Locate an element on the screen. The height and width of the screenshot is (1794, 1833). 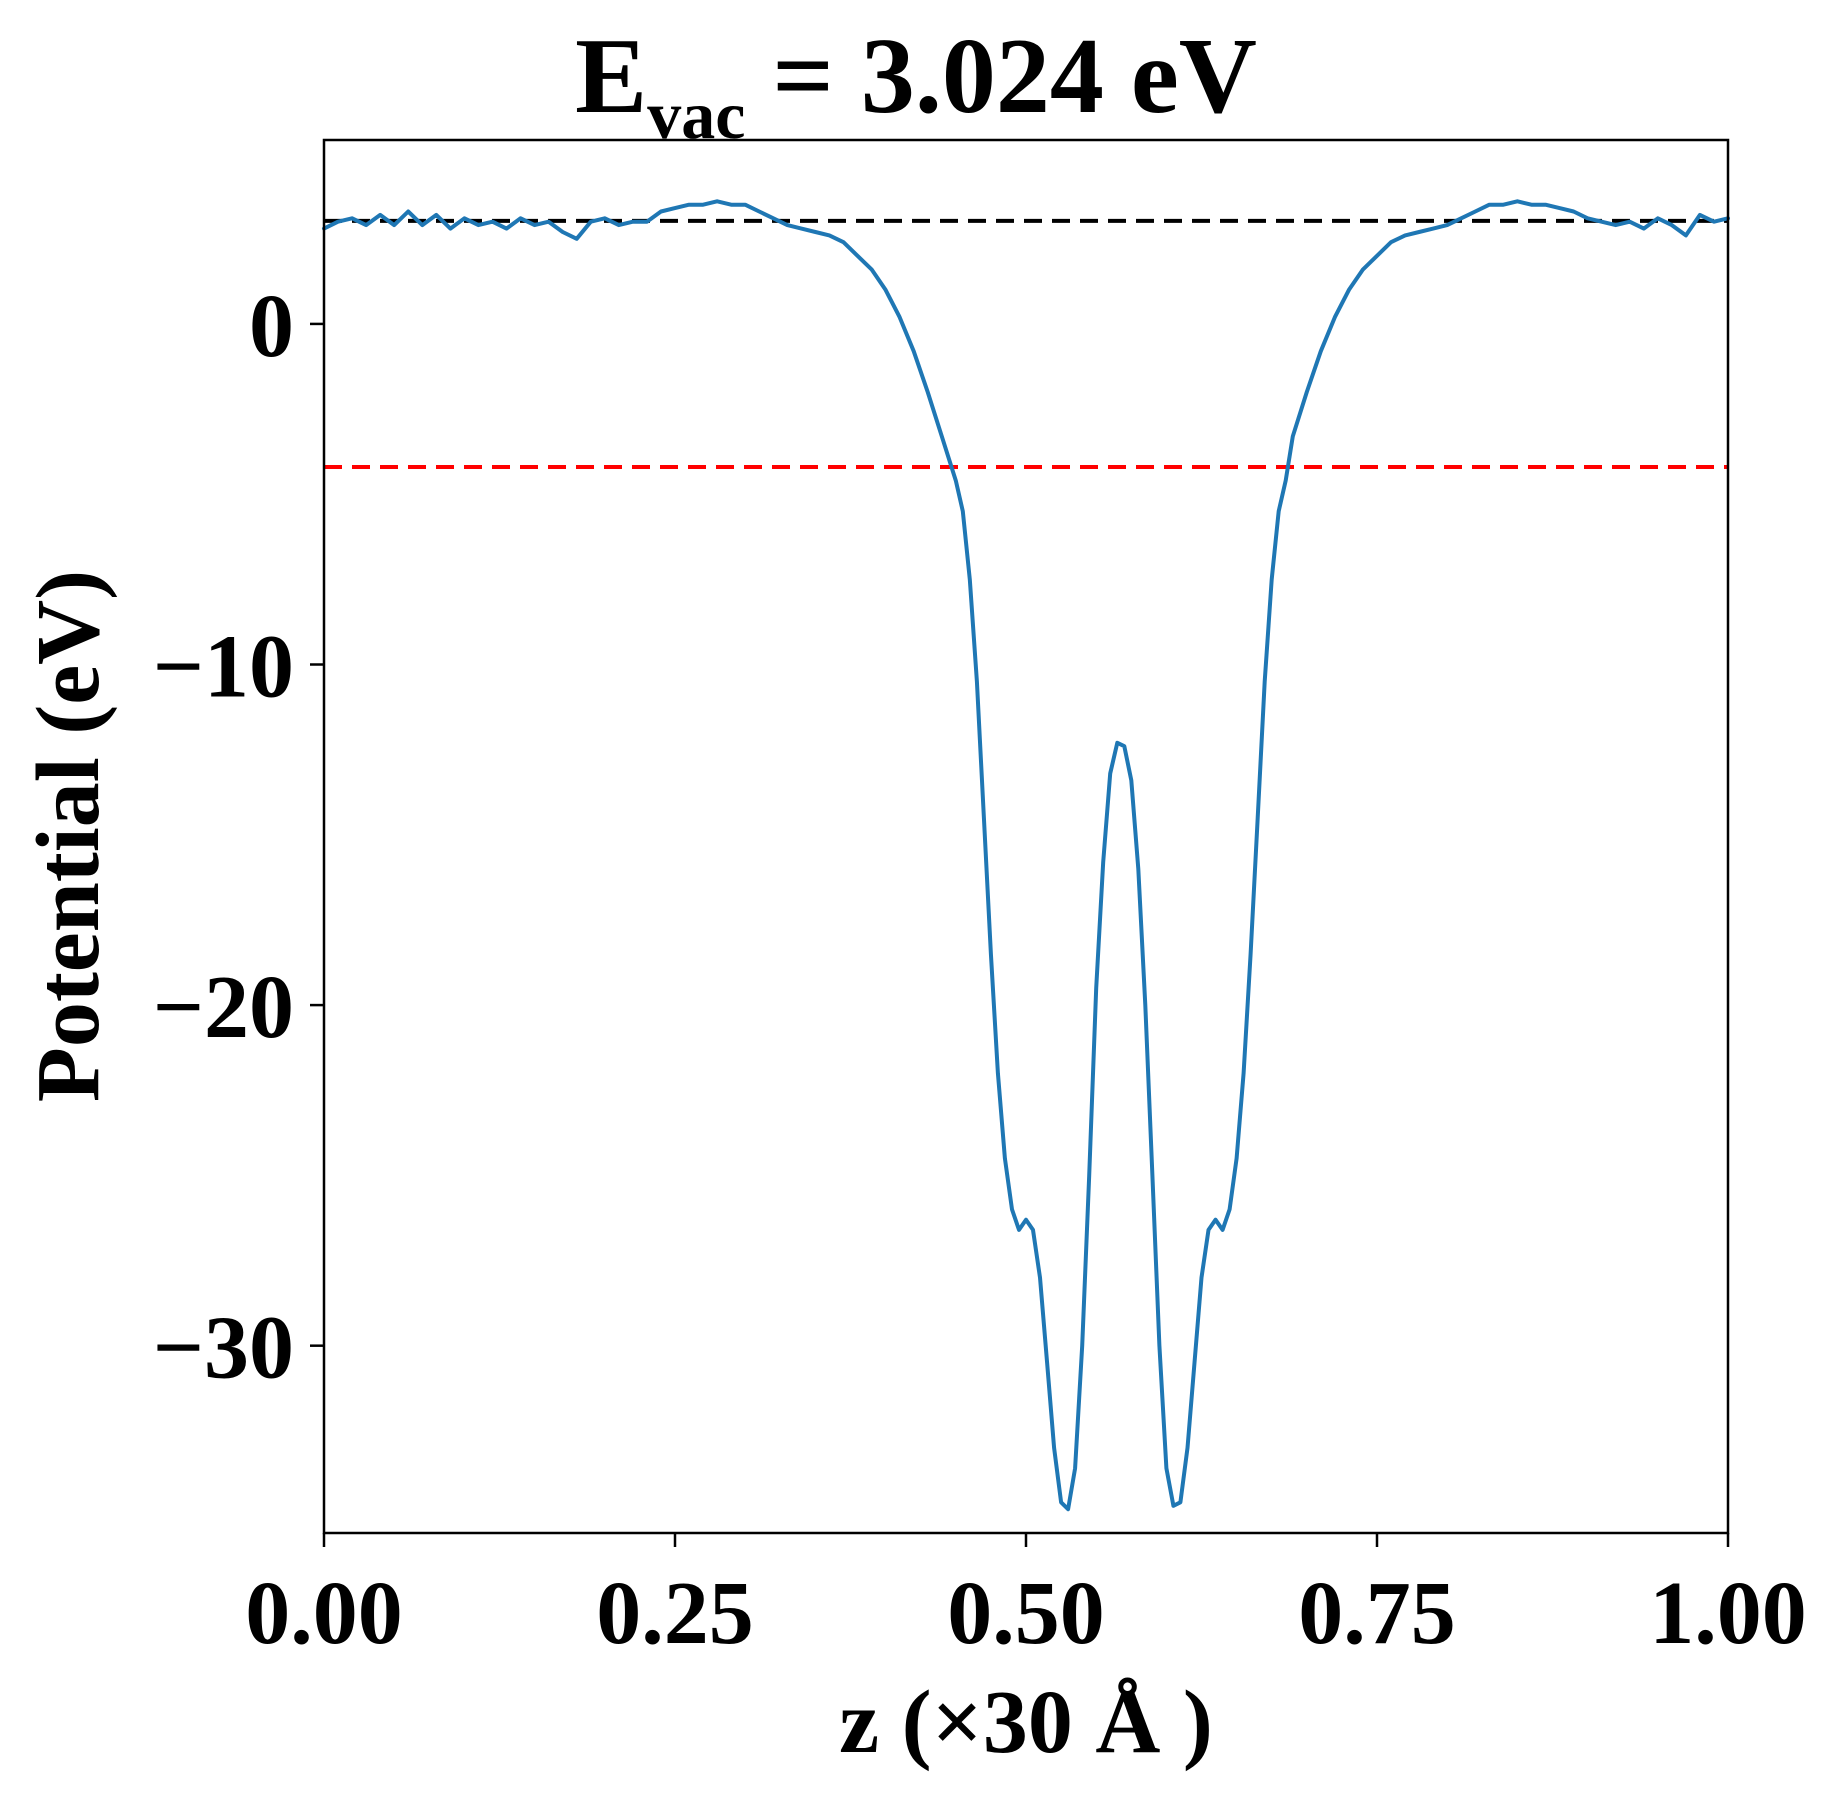
x-axis-label: z (×30 Å ) is located at coordinates (1026, 1722).